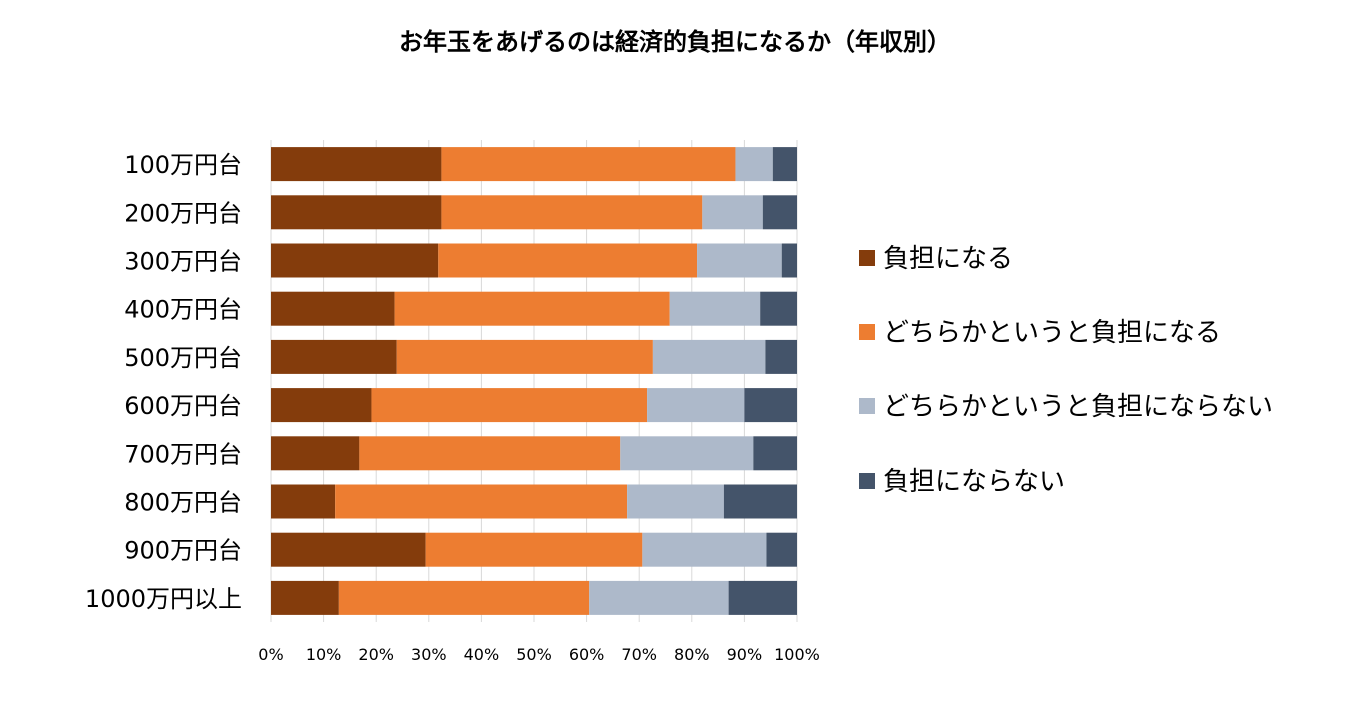 This screenshot has height=705, width=1364. What do you see at coordinates (948, 259) in the screenshot?
I see `legend-label: 負担になる` at bounding box center [948, 259].